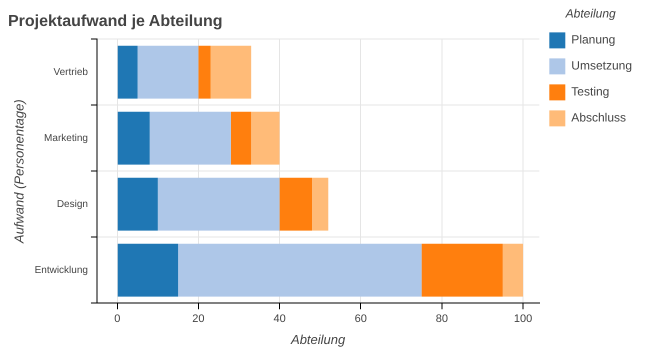  I want to click on x-tick-label: 60, so click(360, 318).